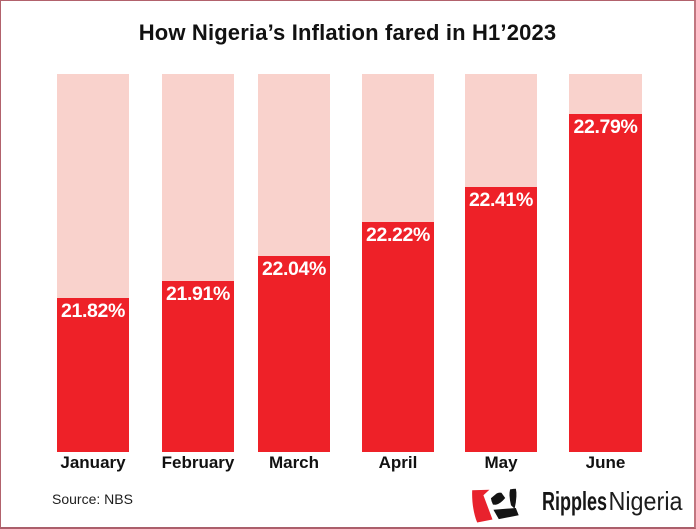 The height and width of the screenshot is (529, 696). Describe the element at coordinates (646, 501) in the screenshot. I see `svg-text: Nigeria` at that location.